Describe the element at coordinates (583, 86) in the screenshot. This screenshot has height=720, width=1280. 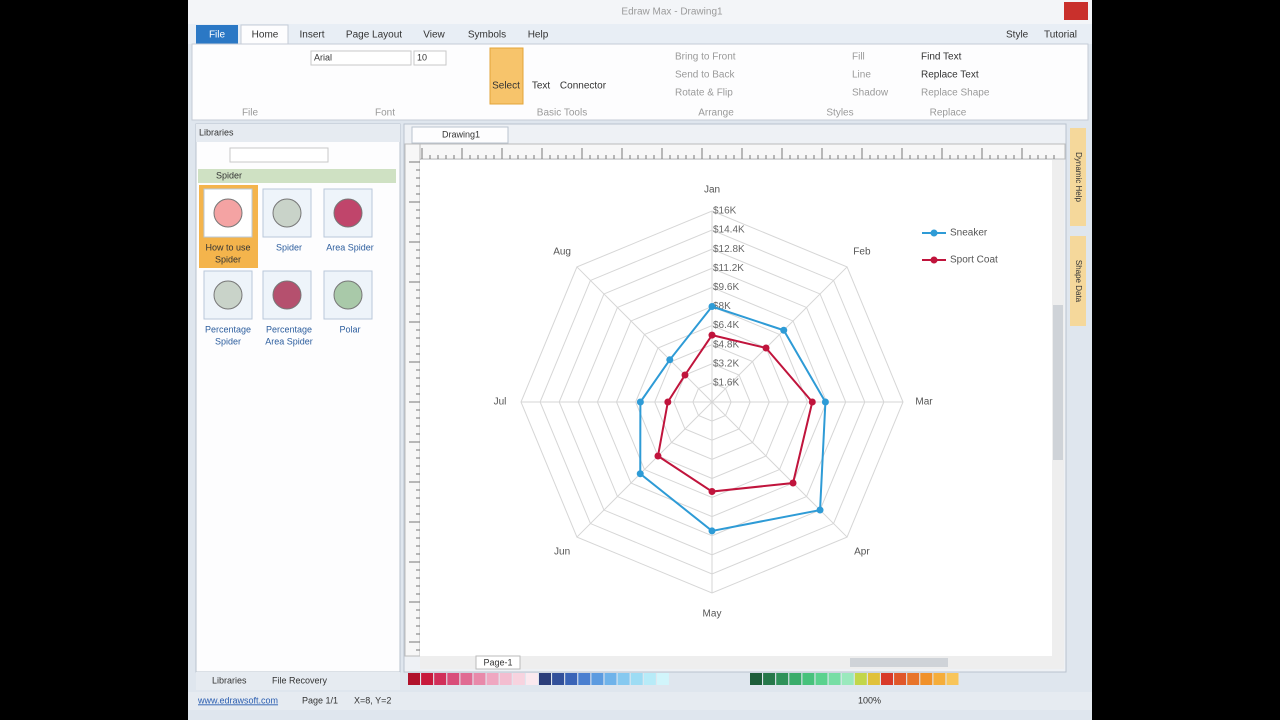
I see `button-label: Connector` at that location.